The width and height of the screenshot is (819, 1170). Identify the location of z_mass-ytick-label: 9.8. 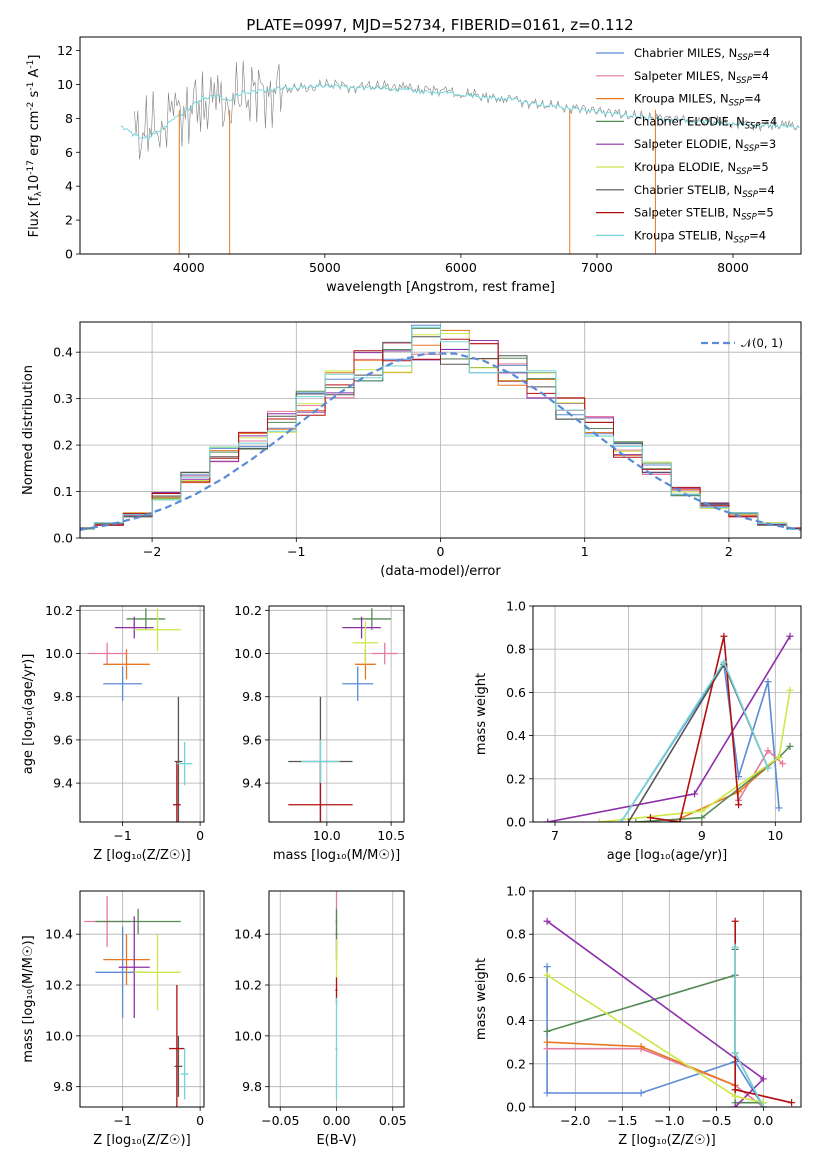
(63, 1086).